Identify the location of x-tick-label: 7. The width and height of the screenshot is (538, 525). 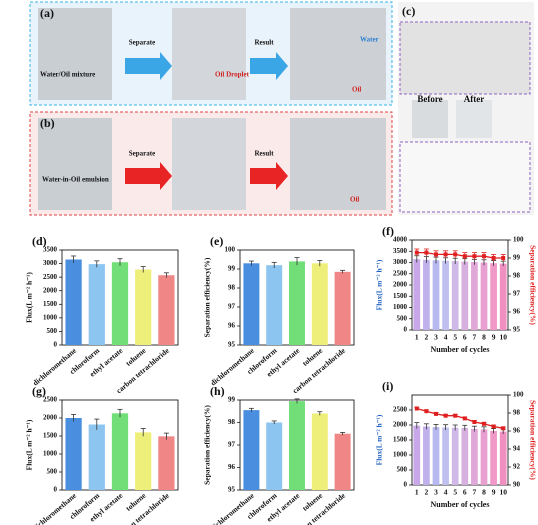
(475, 337).